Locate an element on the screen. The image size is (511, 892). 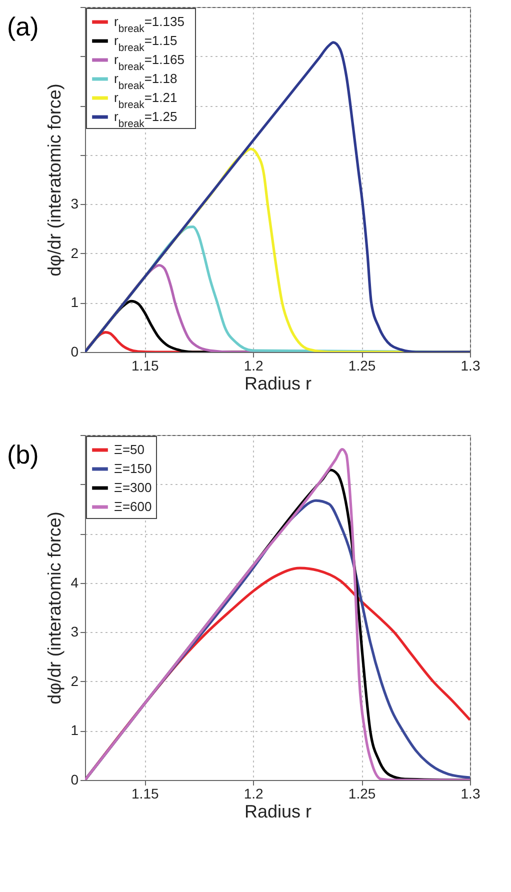
y-tick-label: 4 is located at coordinates (74, 582).